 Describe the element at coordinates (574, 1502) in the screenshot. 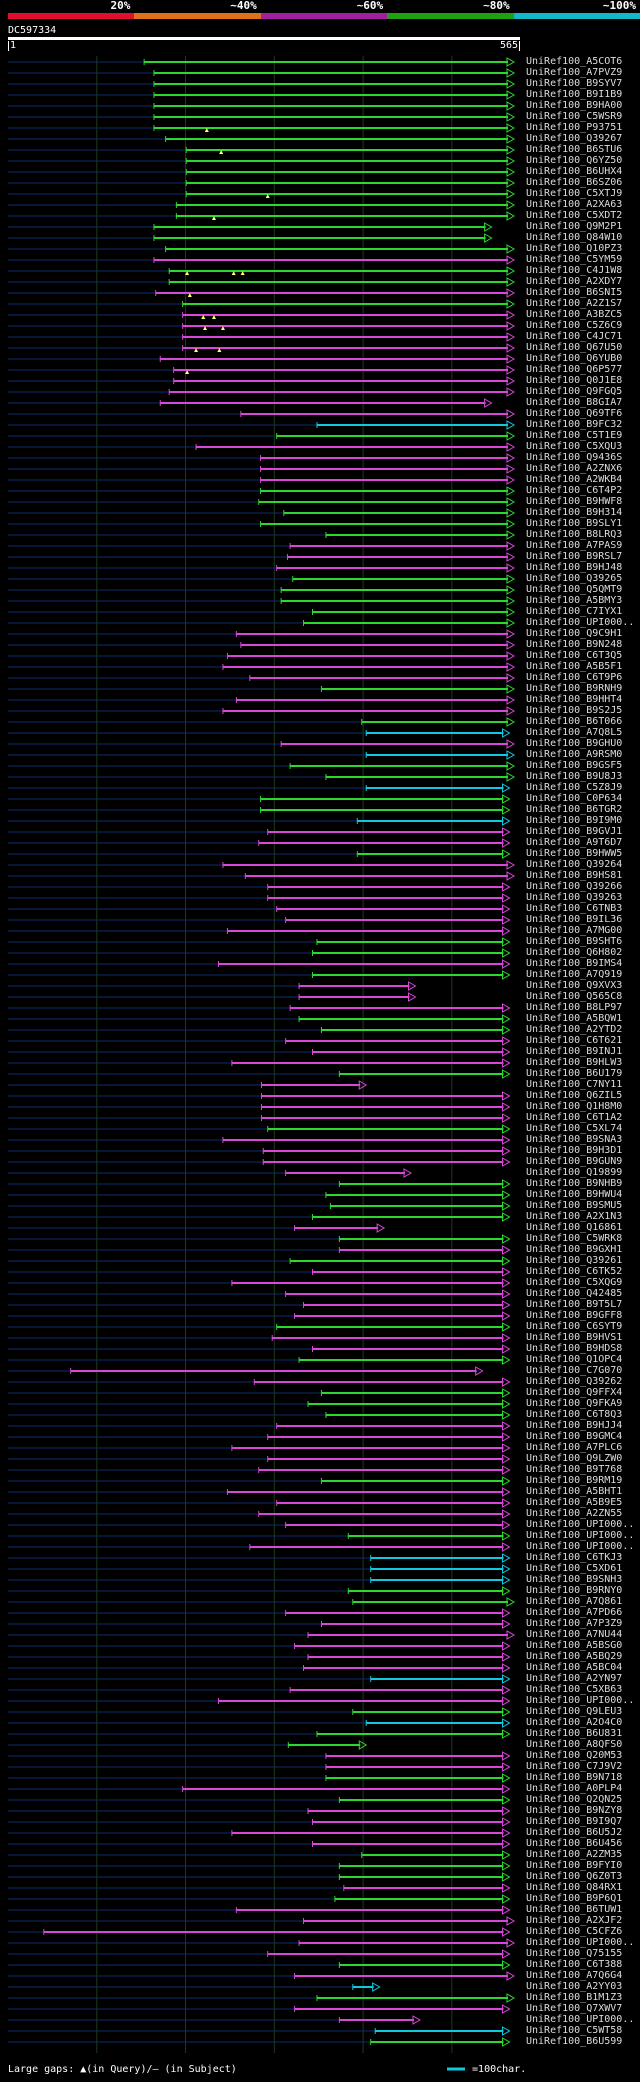

I see `hit-label: UniRef100_A5B9E5` at that location.